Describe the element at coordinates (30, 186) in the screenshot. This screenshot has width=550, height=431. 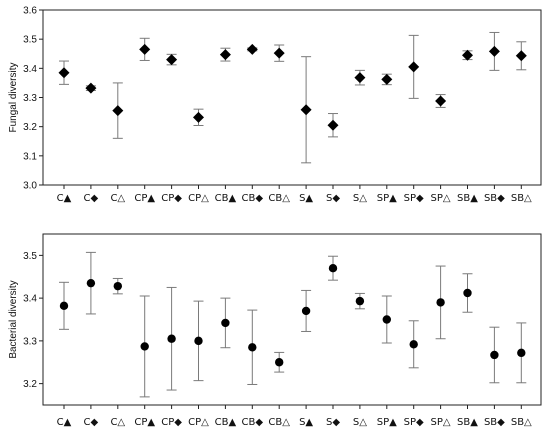
I see `y-tick-label: 3.0` at that location.